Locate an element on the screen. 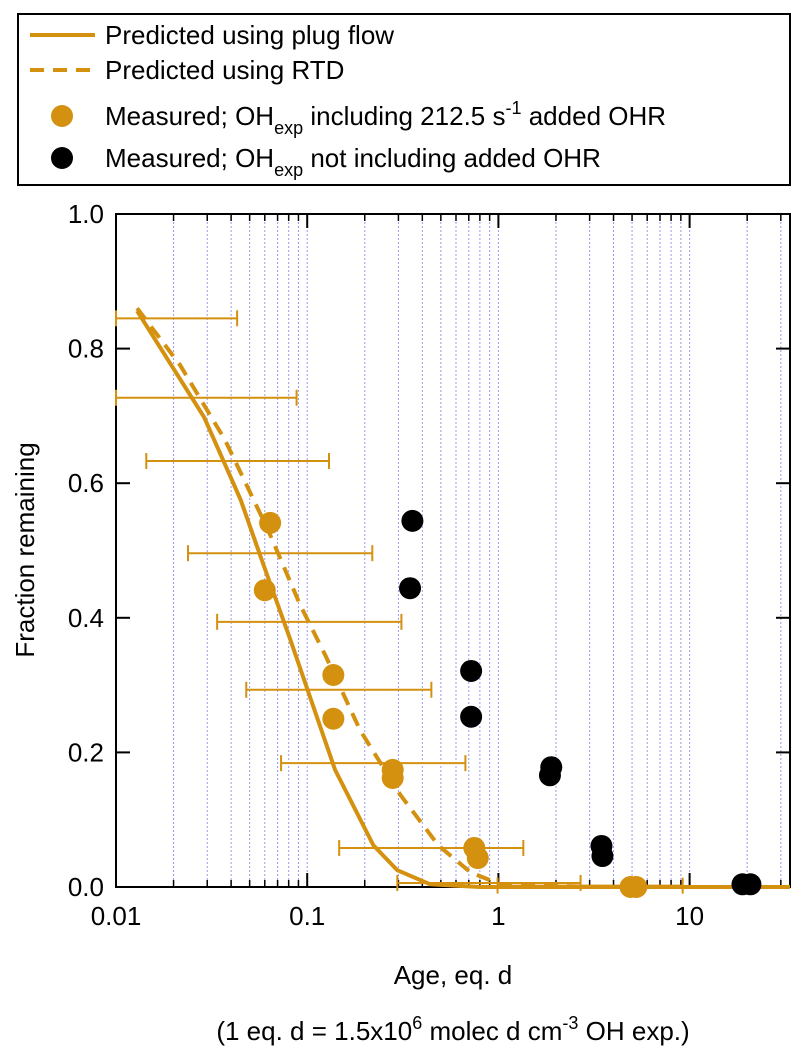 The width and height of the screenshot is (806, 1052). superscript: 6 is located at coordinates (417, 1023).